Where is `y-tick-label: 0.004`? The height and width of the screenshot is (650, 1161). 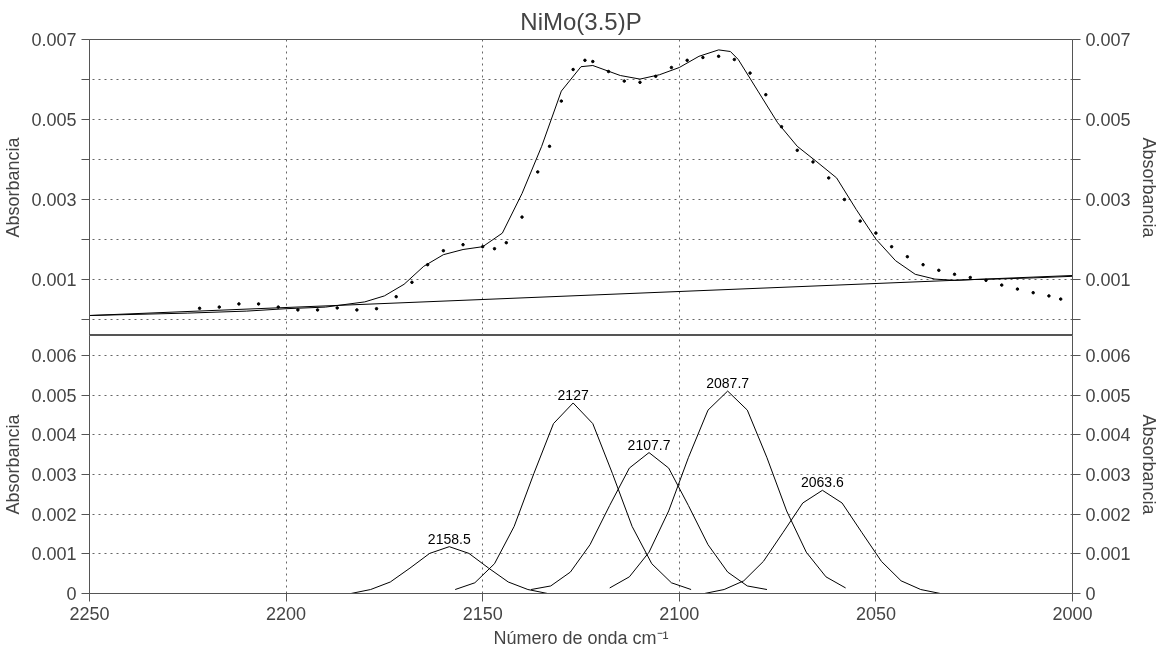
y-tick-label: 0.004 is located at coordinates (54, 435).